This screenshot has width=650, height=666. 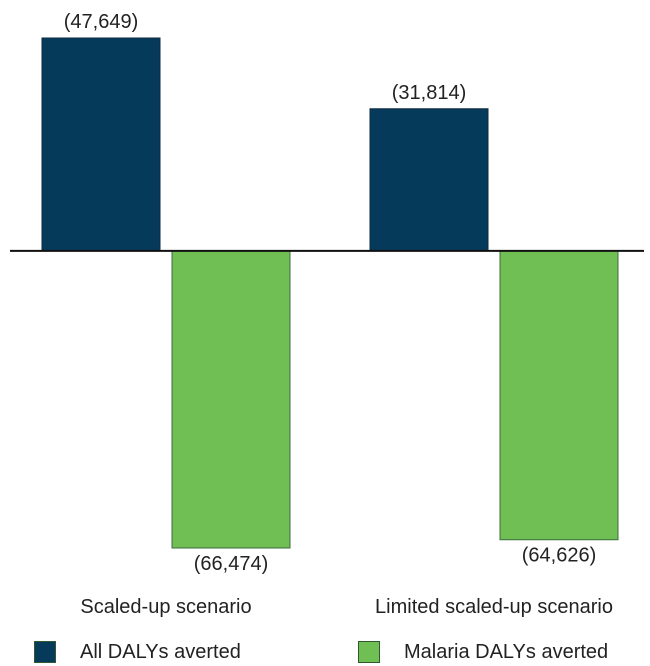 I want to click on data-label-malaria-dalys-0: (66,474), so click(x=231, y=564).